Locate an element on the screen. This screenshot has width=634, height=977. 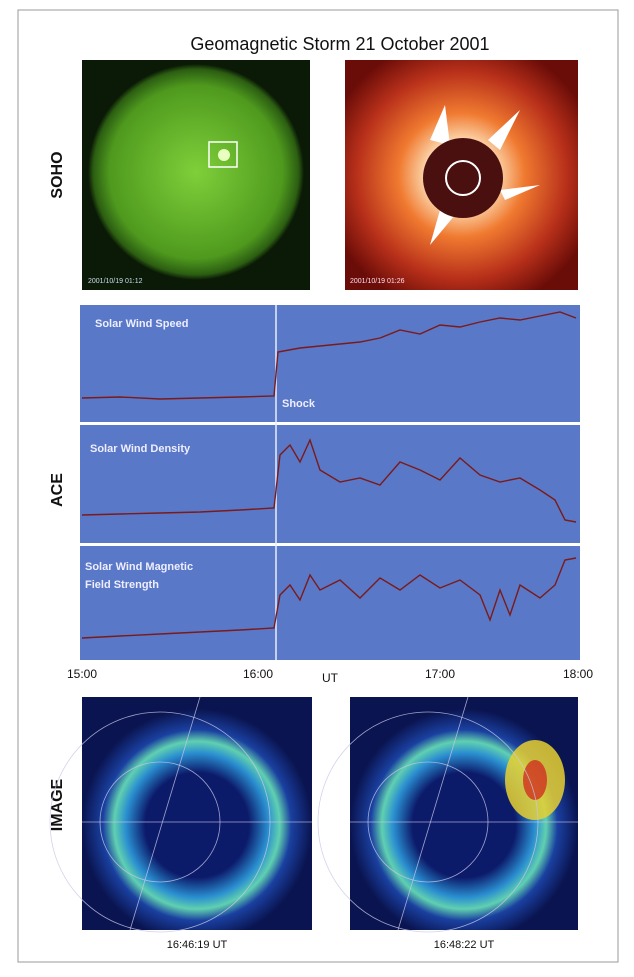
label: Solar Wind Magnetic is located at coordinates (139, 567).